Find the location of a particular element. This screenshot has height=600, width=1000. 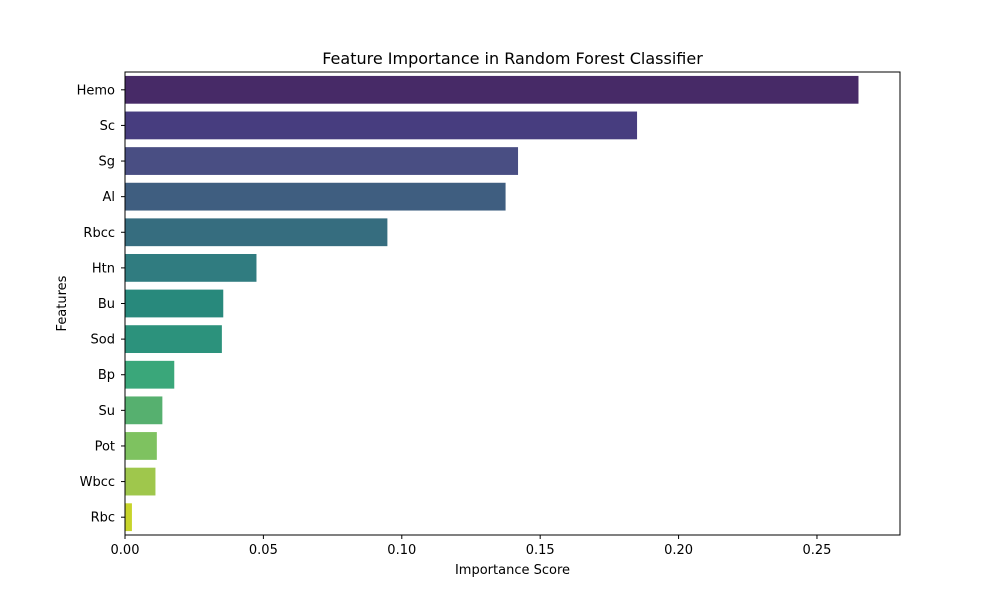

bar-sg is located at coordinates (322, 161).